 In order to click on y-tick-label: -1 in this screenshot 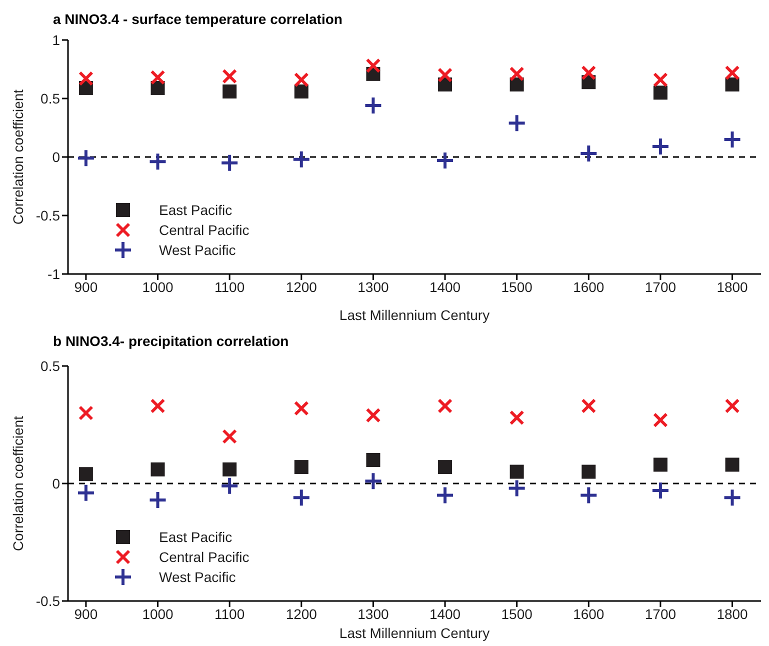, I will do `click(54, 274)`.